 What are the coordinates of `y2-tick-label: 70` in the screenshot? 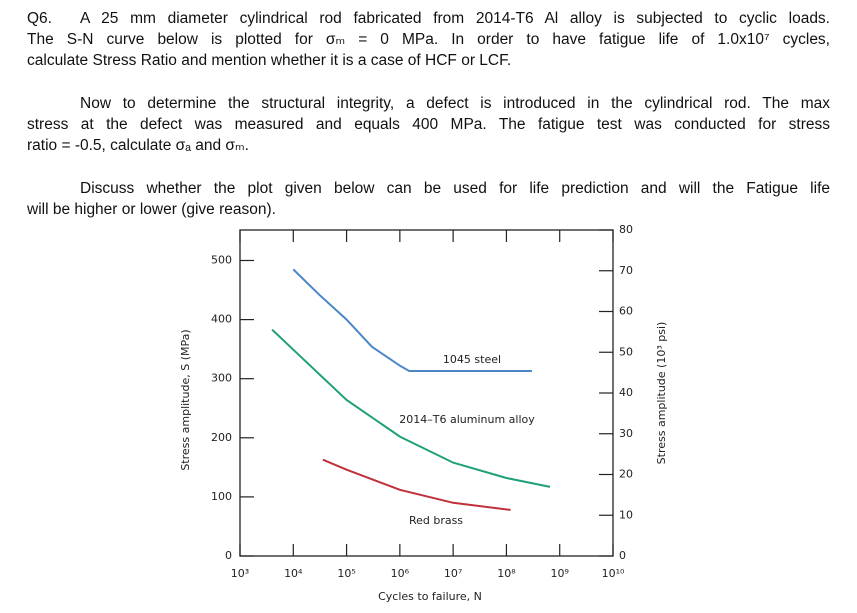 It's located at (626, 270).